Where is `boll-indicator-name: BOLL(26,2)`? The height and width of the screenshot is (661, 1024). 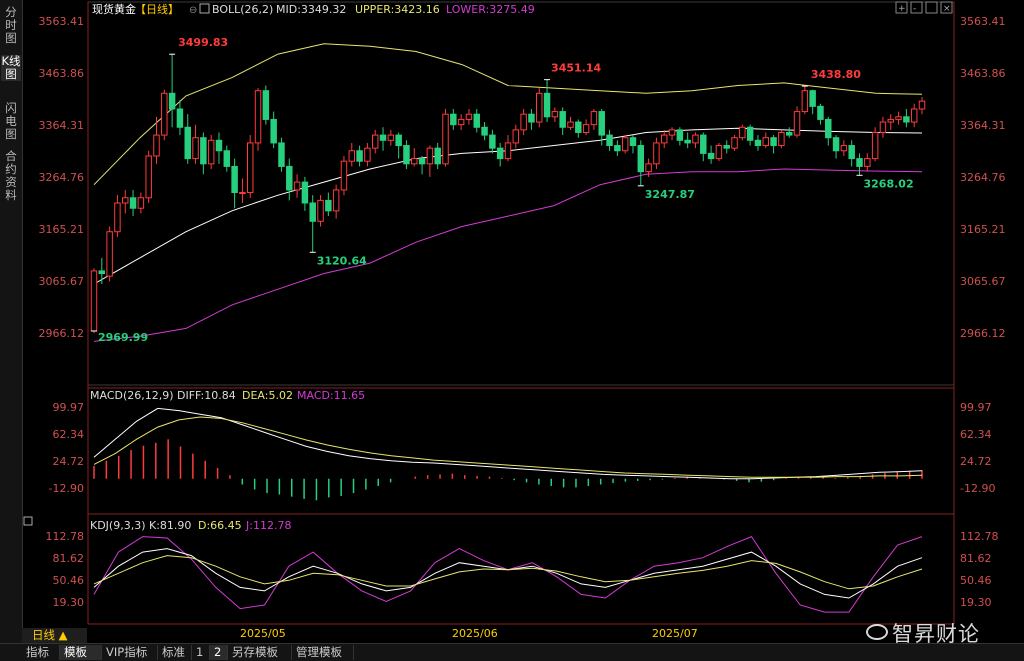
boll-indicator-name: BOLL(26,2) is located at coordinates (242, 9).